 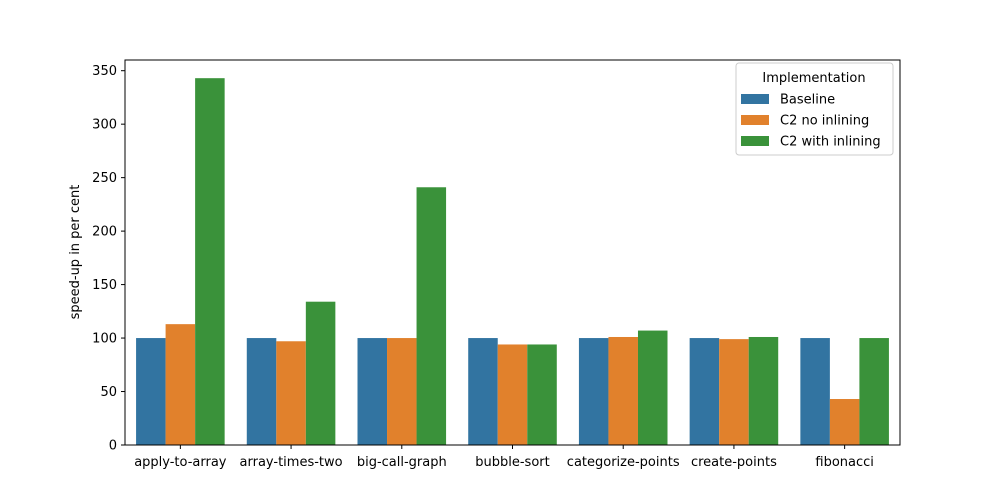 What do you see at coordinates (402, 391) in the screenshot?
I see `bar-big-call-graph-c2-no-inlining` at bounding box center [402, 391].